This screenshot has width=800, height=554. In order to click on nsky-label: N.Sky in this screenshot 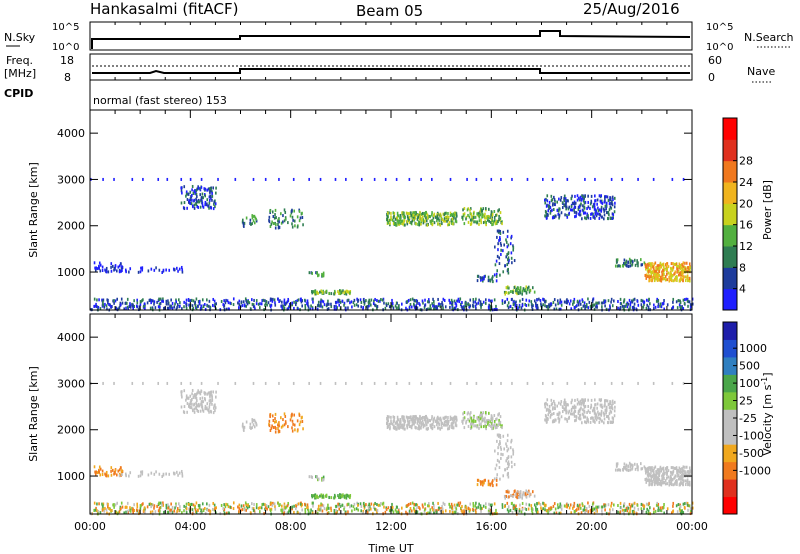, I will do `click(20, 37)`.